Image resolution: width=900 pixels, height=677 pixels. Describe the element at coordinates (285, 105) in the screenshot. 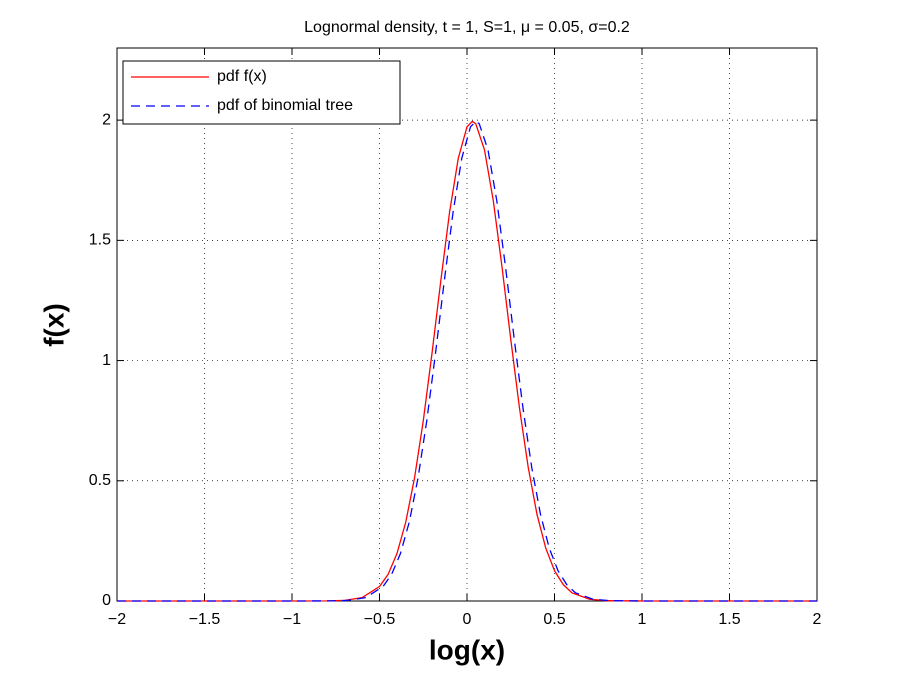

I see `legend-label: pdf of binomial tree` at that location.